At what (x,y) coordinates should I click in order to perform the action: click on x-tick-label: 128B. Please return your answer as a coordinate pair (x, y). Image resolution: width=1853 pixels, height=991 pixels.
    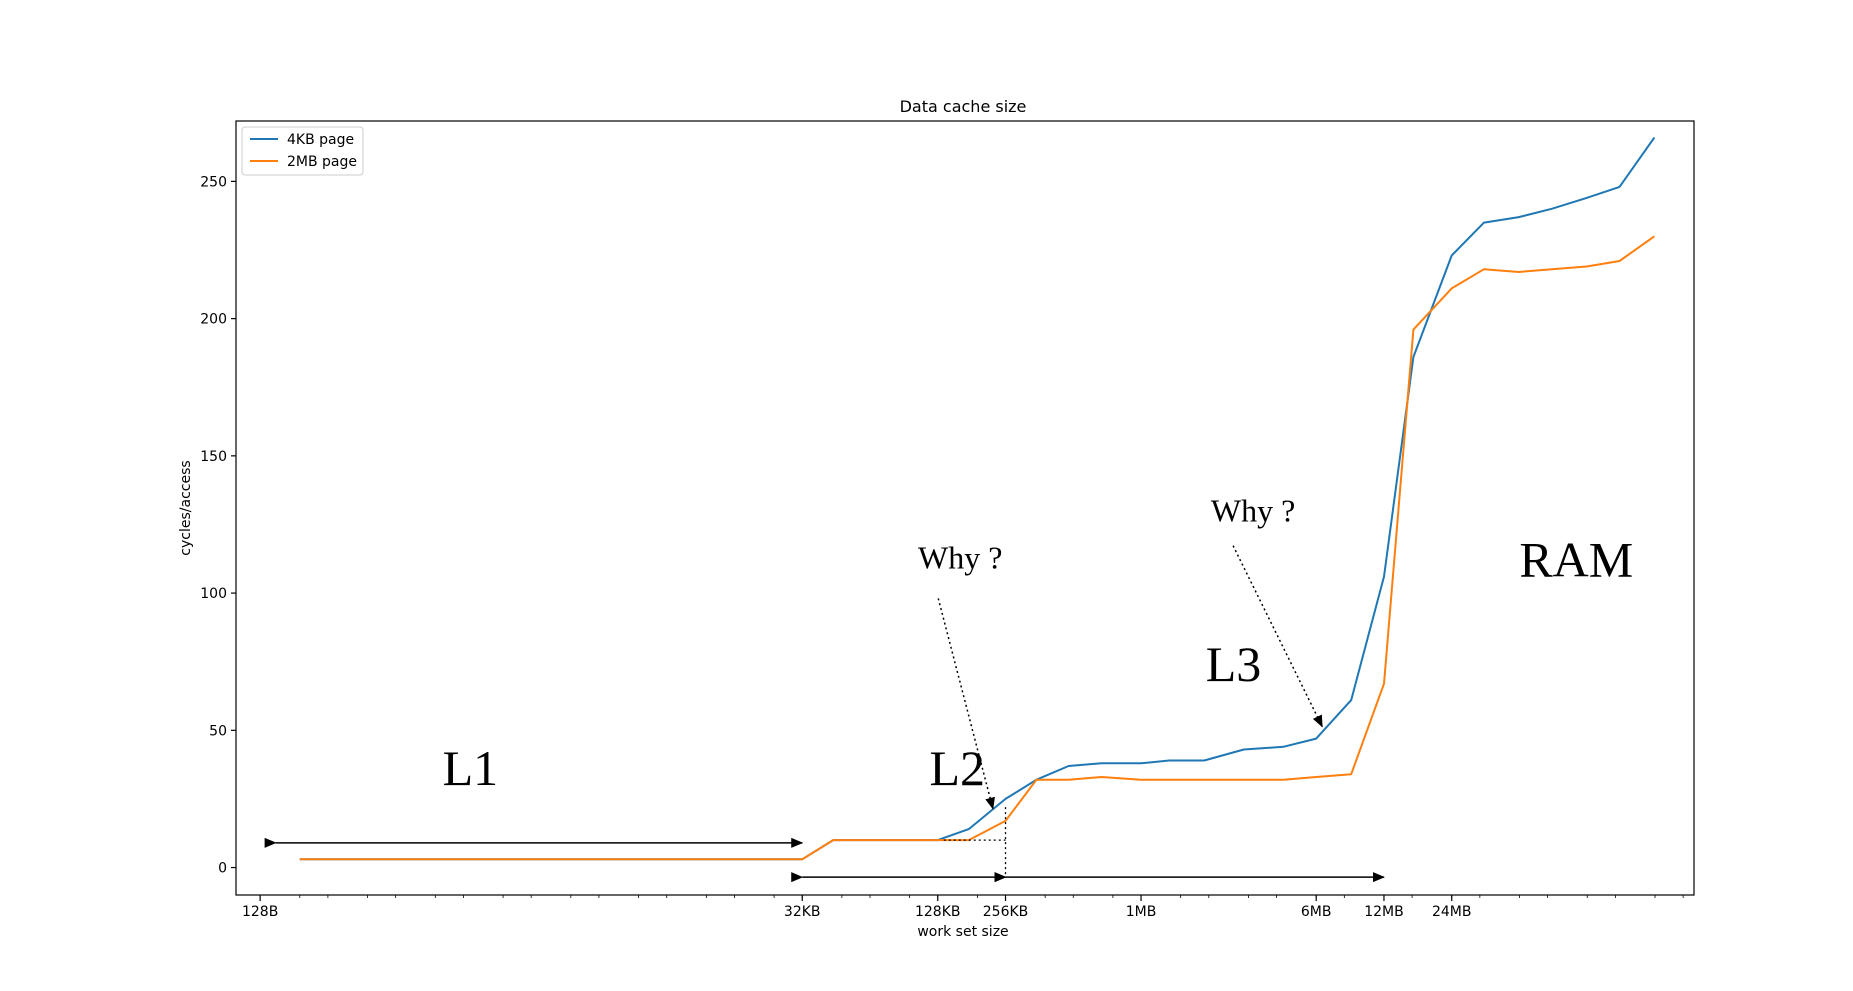
    Looking at the image, I should click on (260, 912).